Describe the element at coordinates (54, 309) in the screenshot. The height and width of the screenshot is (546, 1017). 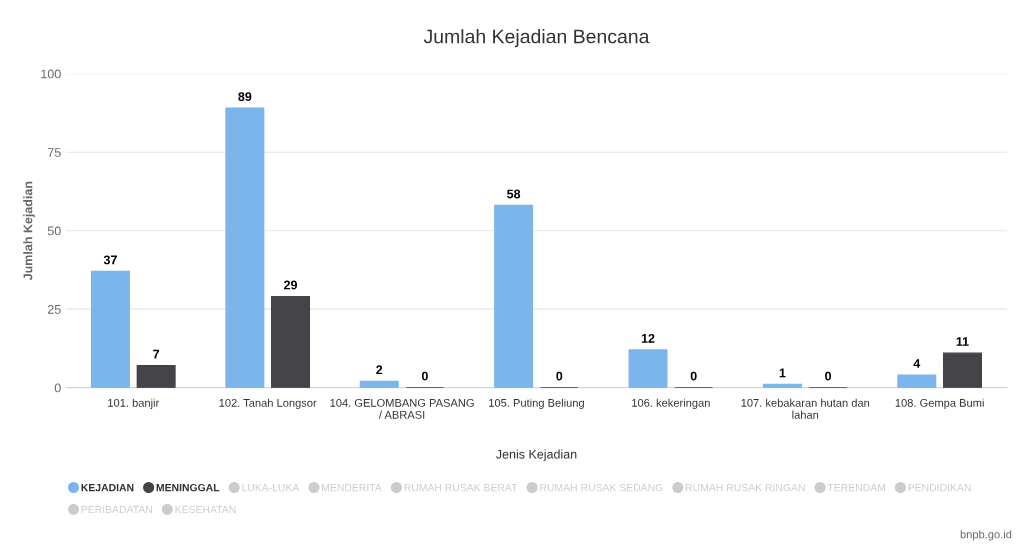
I see `y-tick-label: 25` at that location.